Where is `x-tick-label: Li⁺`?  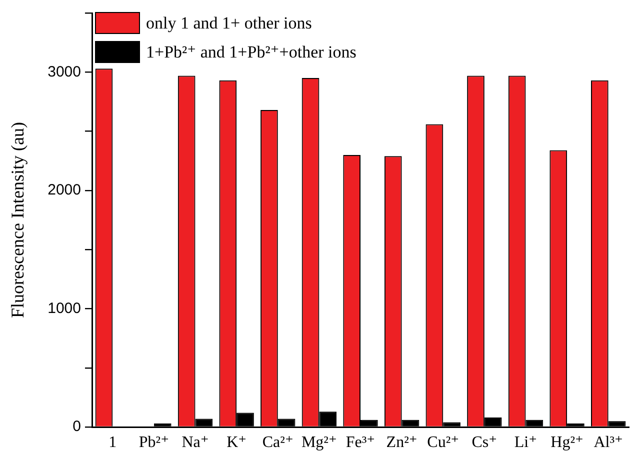
x-tick-label: Li⁺ is located at coordinates (526, 442).